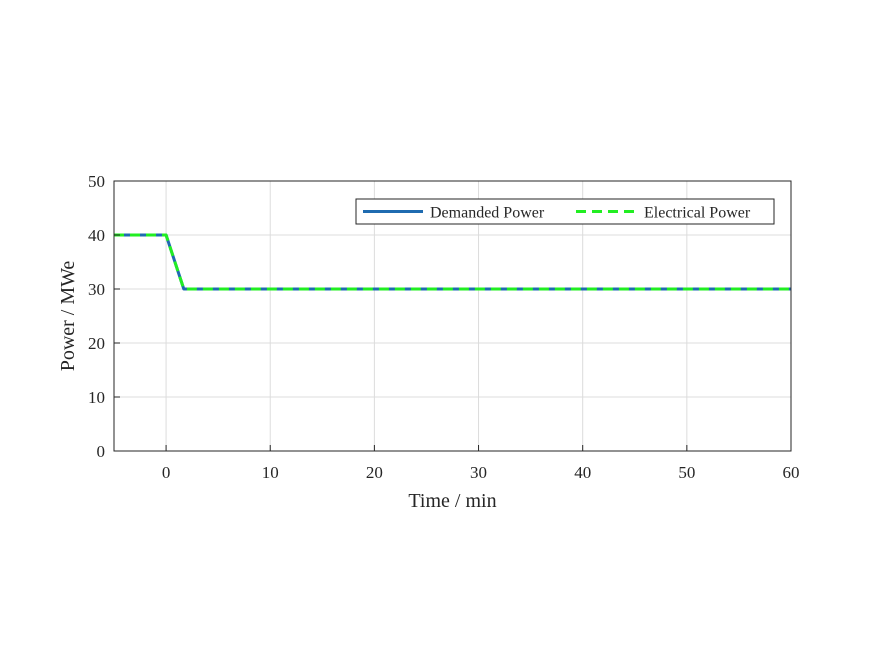 The image size is (875, 656). Describe the element at coordinates (96, 397) in the screenshot. I see `y-tick-label: 10` at that location.